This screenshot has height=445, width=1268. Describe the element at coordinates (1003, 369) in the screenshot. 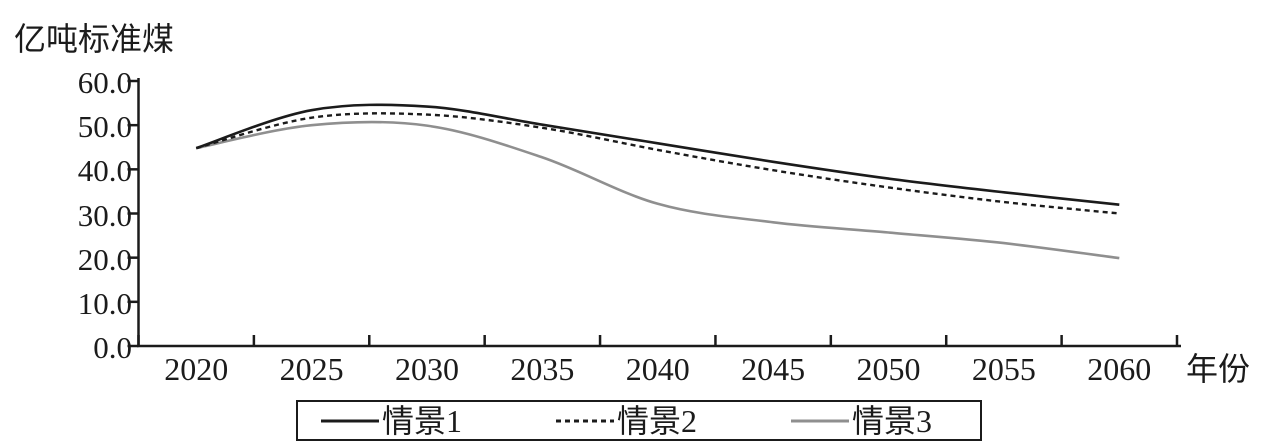

I see `x-tick-label: 2055` at that location.